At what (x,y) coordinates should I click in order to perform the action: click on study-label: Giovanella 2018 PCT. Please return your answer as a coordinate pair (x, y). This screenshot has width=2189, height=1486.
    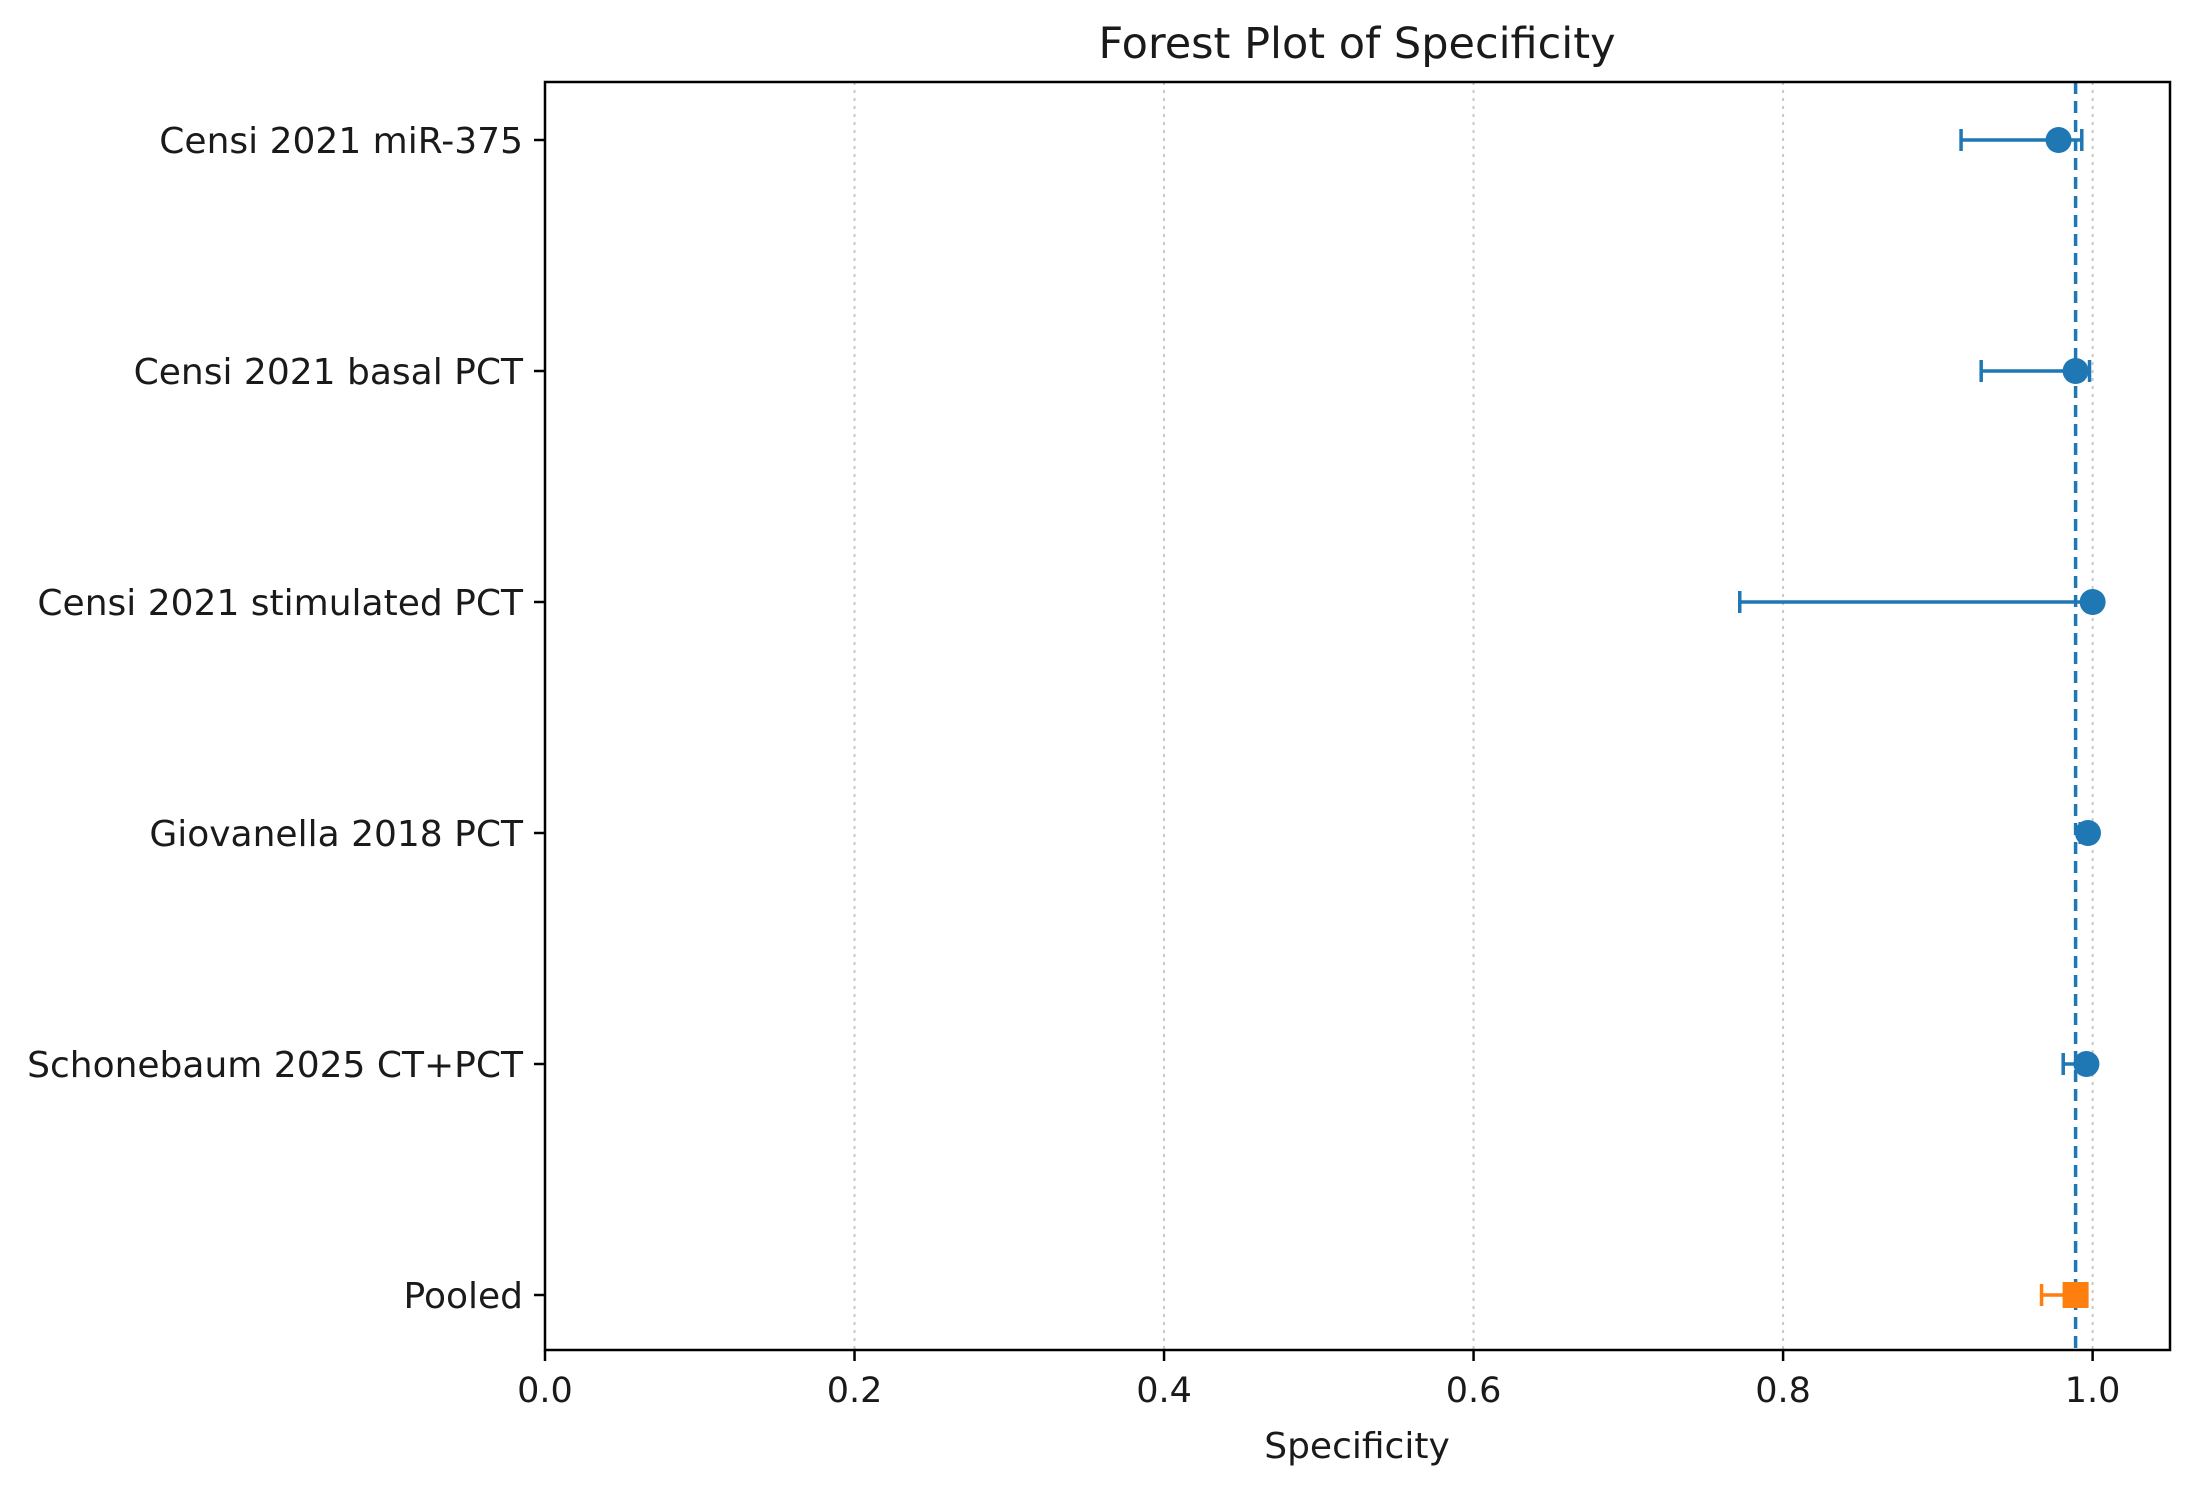
    Looking at the image, I should click on (336, 834).